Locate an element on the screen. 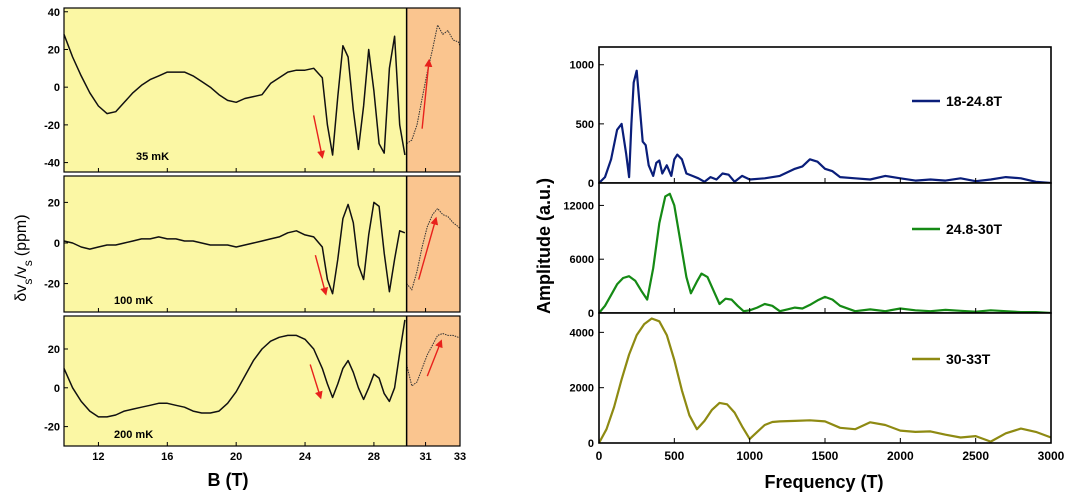 The width and height of the screenshot is (1071, 496). y-tick-label: 40 is located at coordinates (54, 13).